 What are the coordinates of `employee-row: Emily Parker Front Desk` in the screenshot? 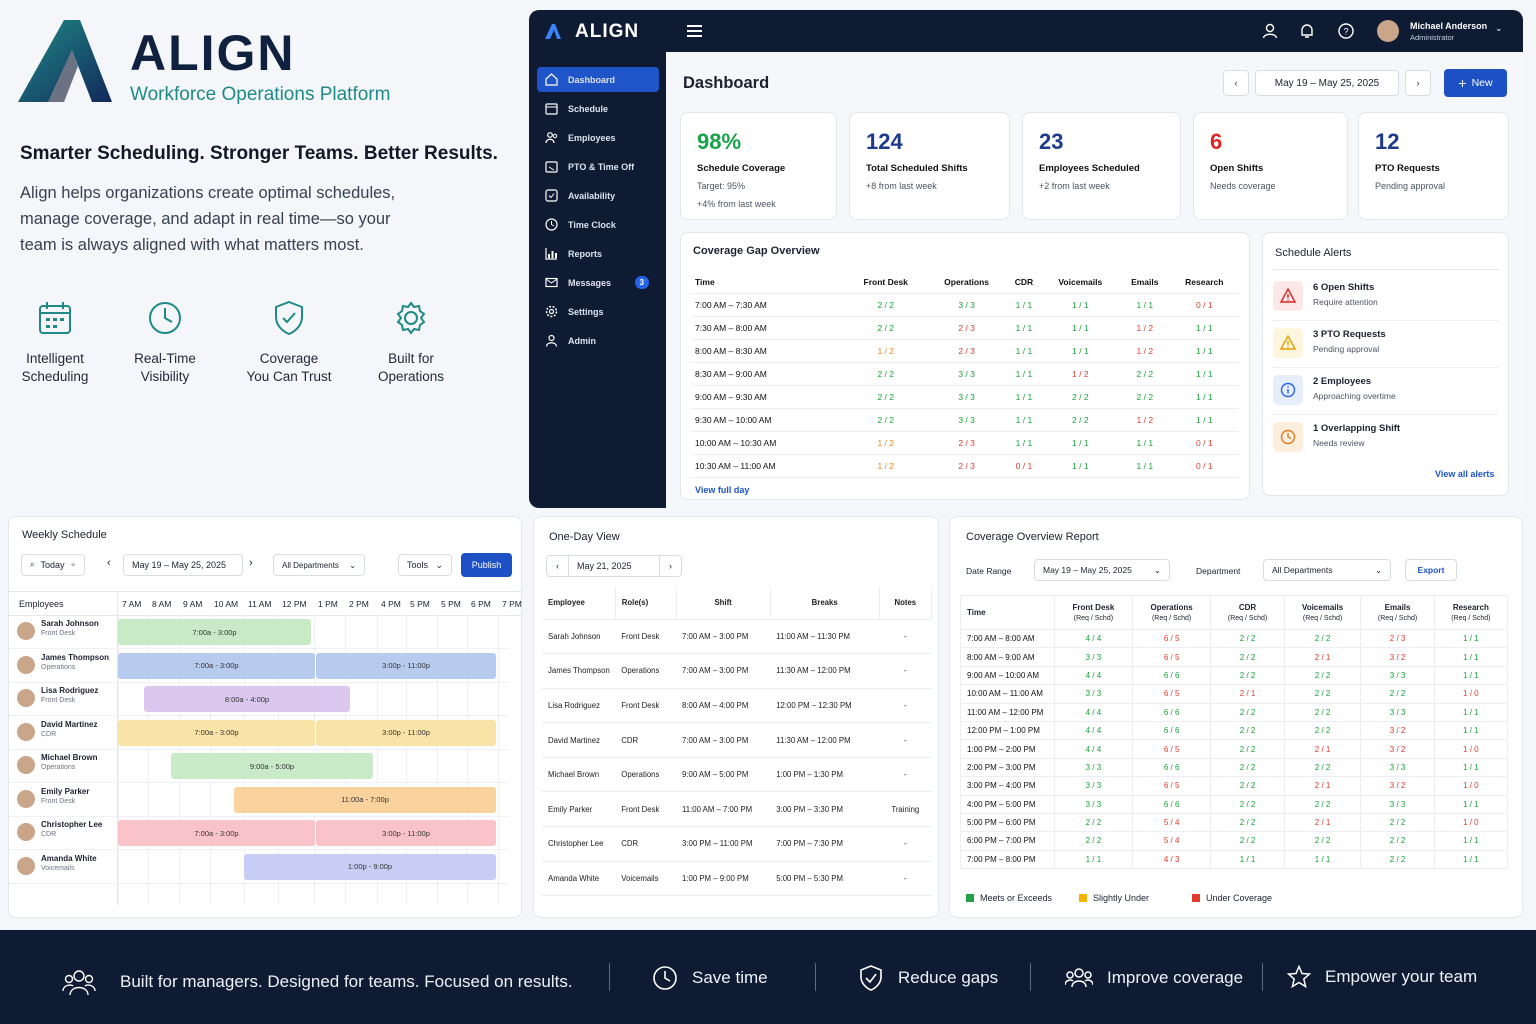 It's located at (72, 801).